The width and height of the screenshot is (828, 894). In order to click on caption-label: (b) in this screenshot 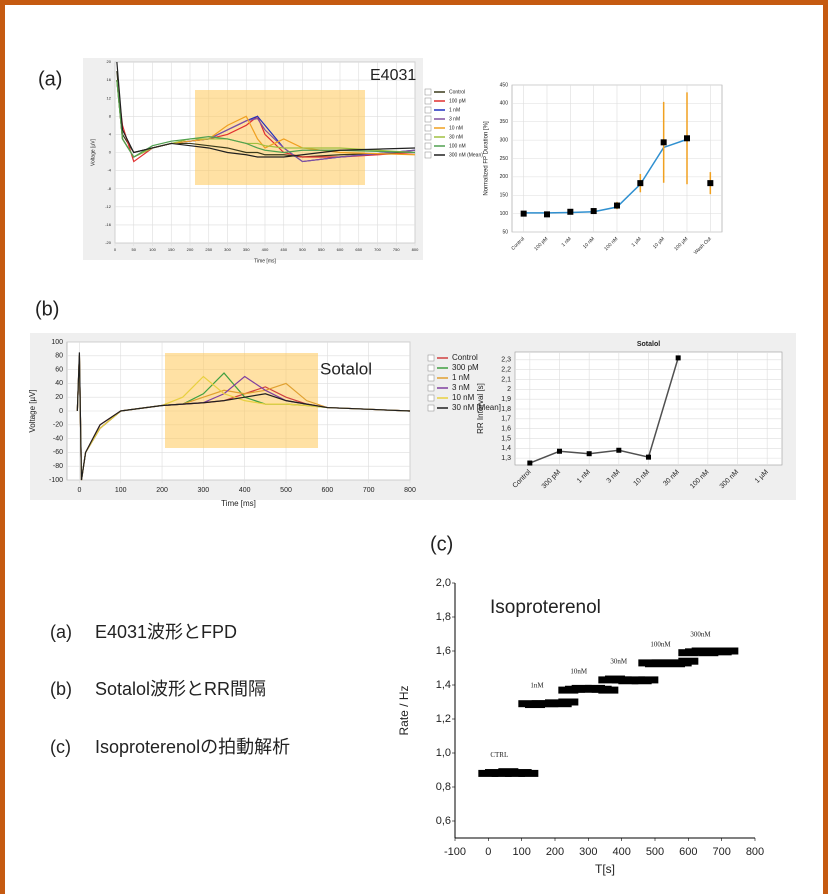, I will do `click(61, 689)`.